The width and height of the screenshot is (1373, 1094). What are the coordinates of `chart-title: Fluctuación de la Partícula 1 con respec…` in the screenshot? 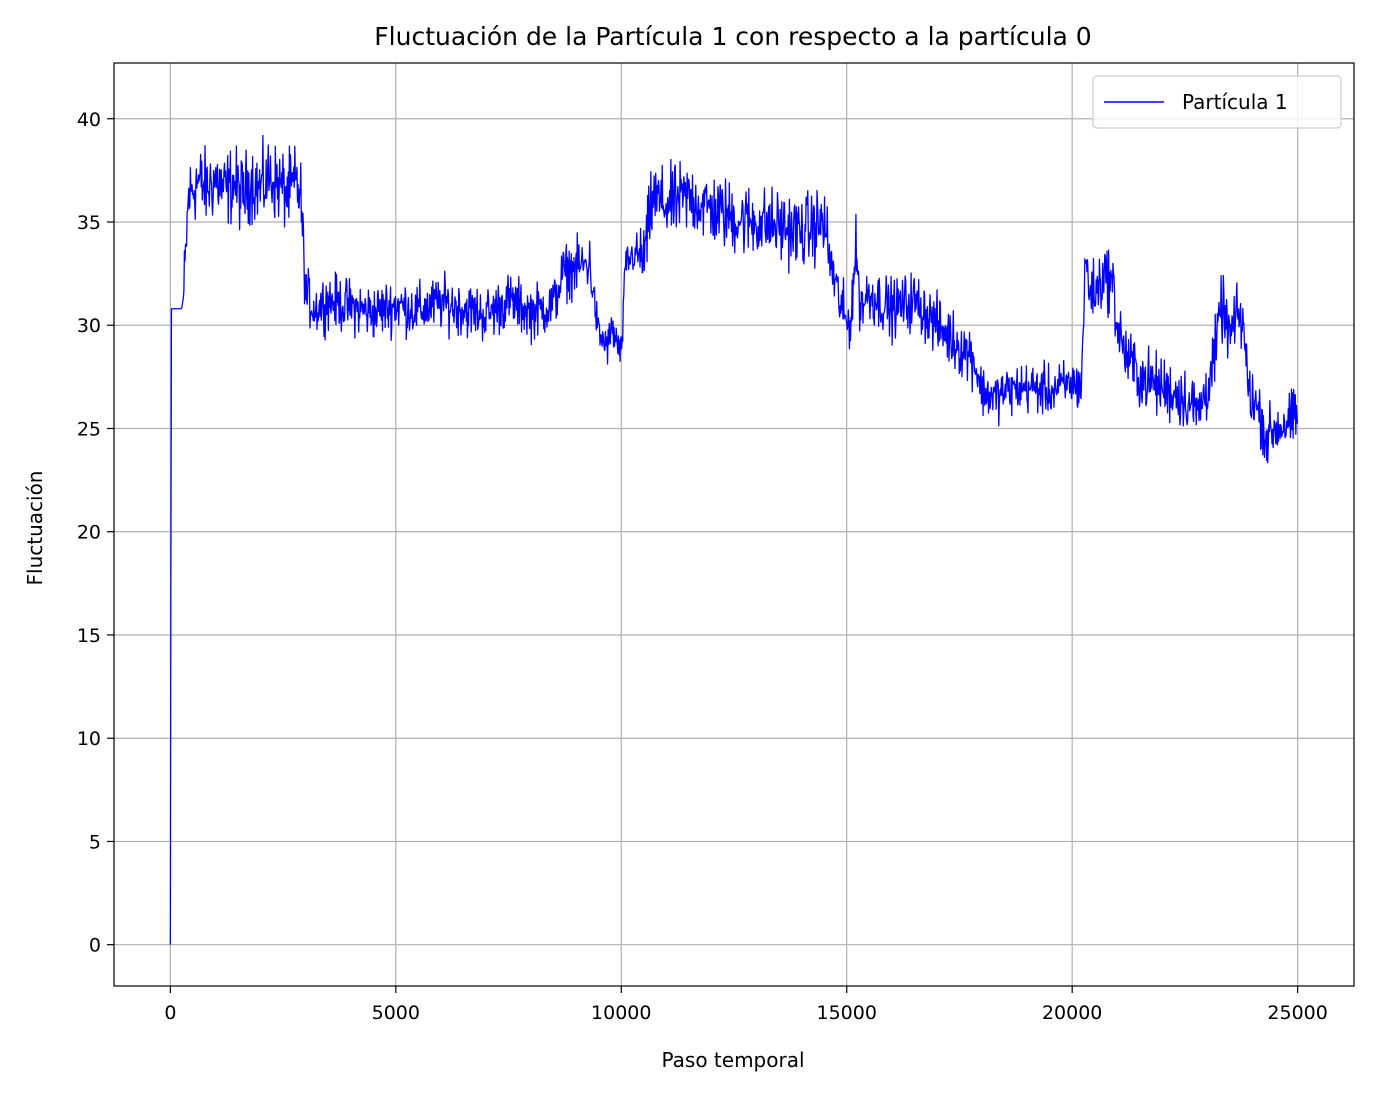 It's located at (732, 36).